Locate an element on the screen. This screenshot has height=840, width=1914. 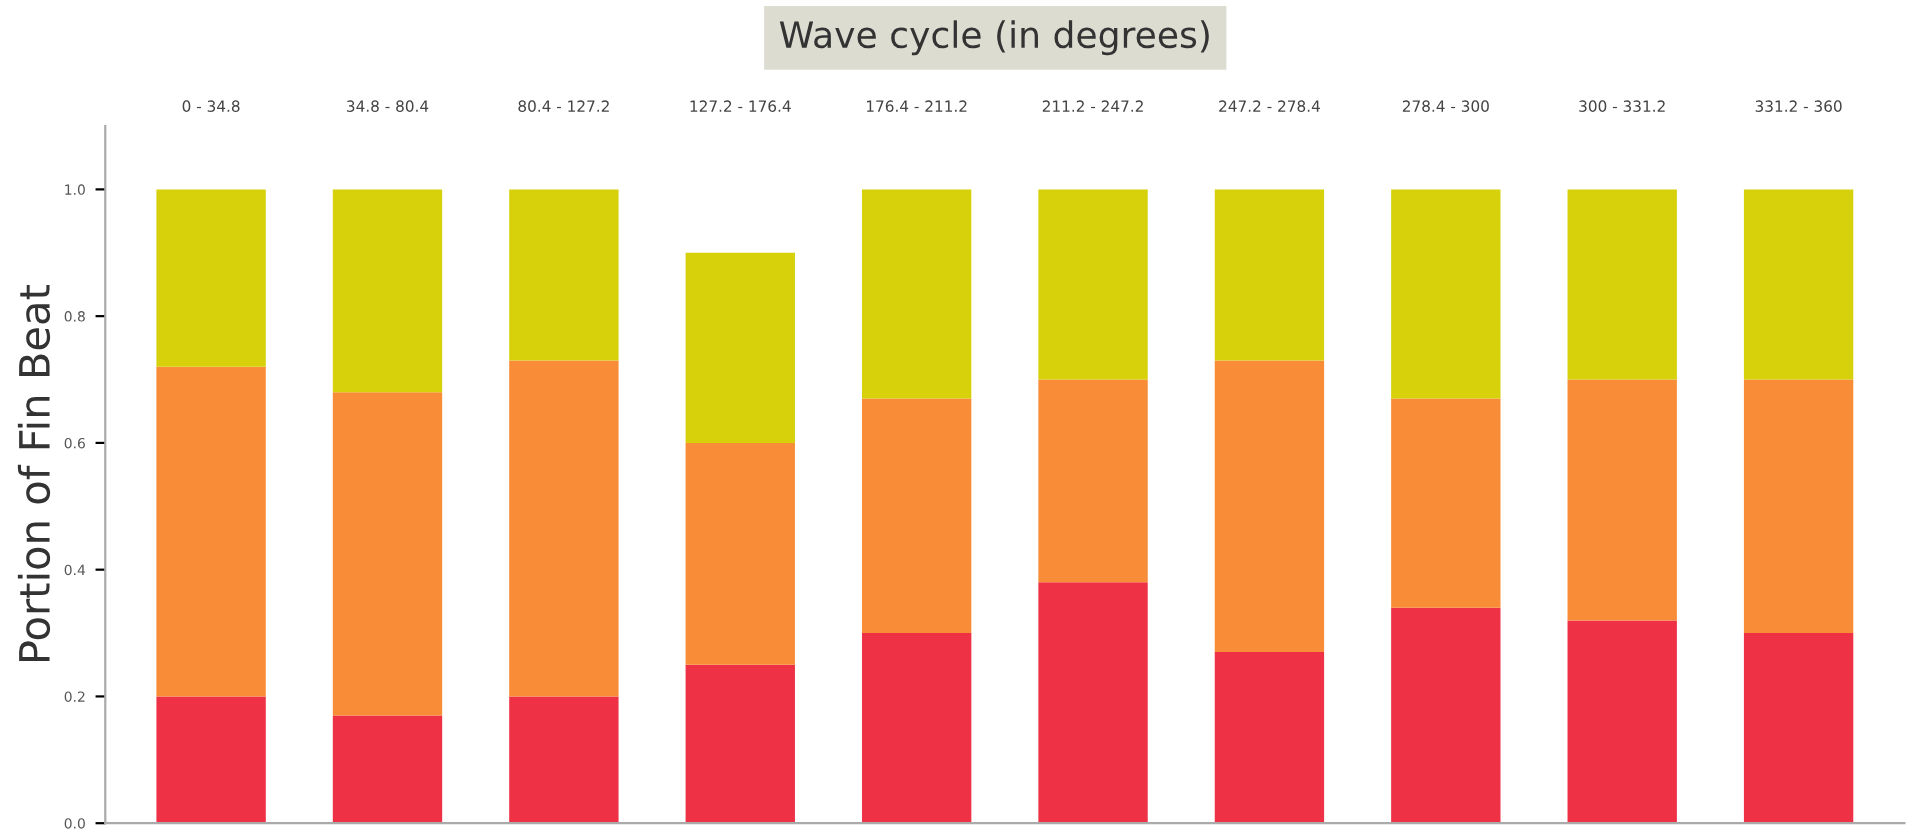
chart-title: Wave cycle (in degrees) is located at coordinates (994, 38).